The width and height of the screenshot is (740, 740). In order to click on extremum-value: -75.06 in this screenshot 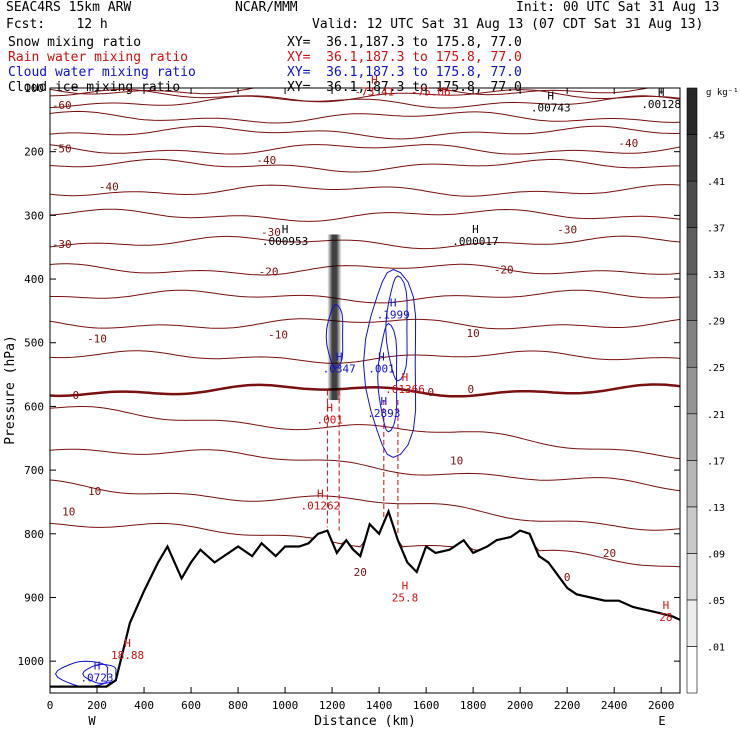, I will do `click(431, 91)`.